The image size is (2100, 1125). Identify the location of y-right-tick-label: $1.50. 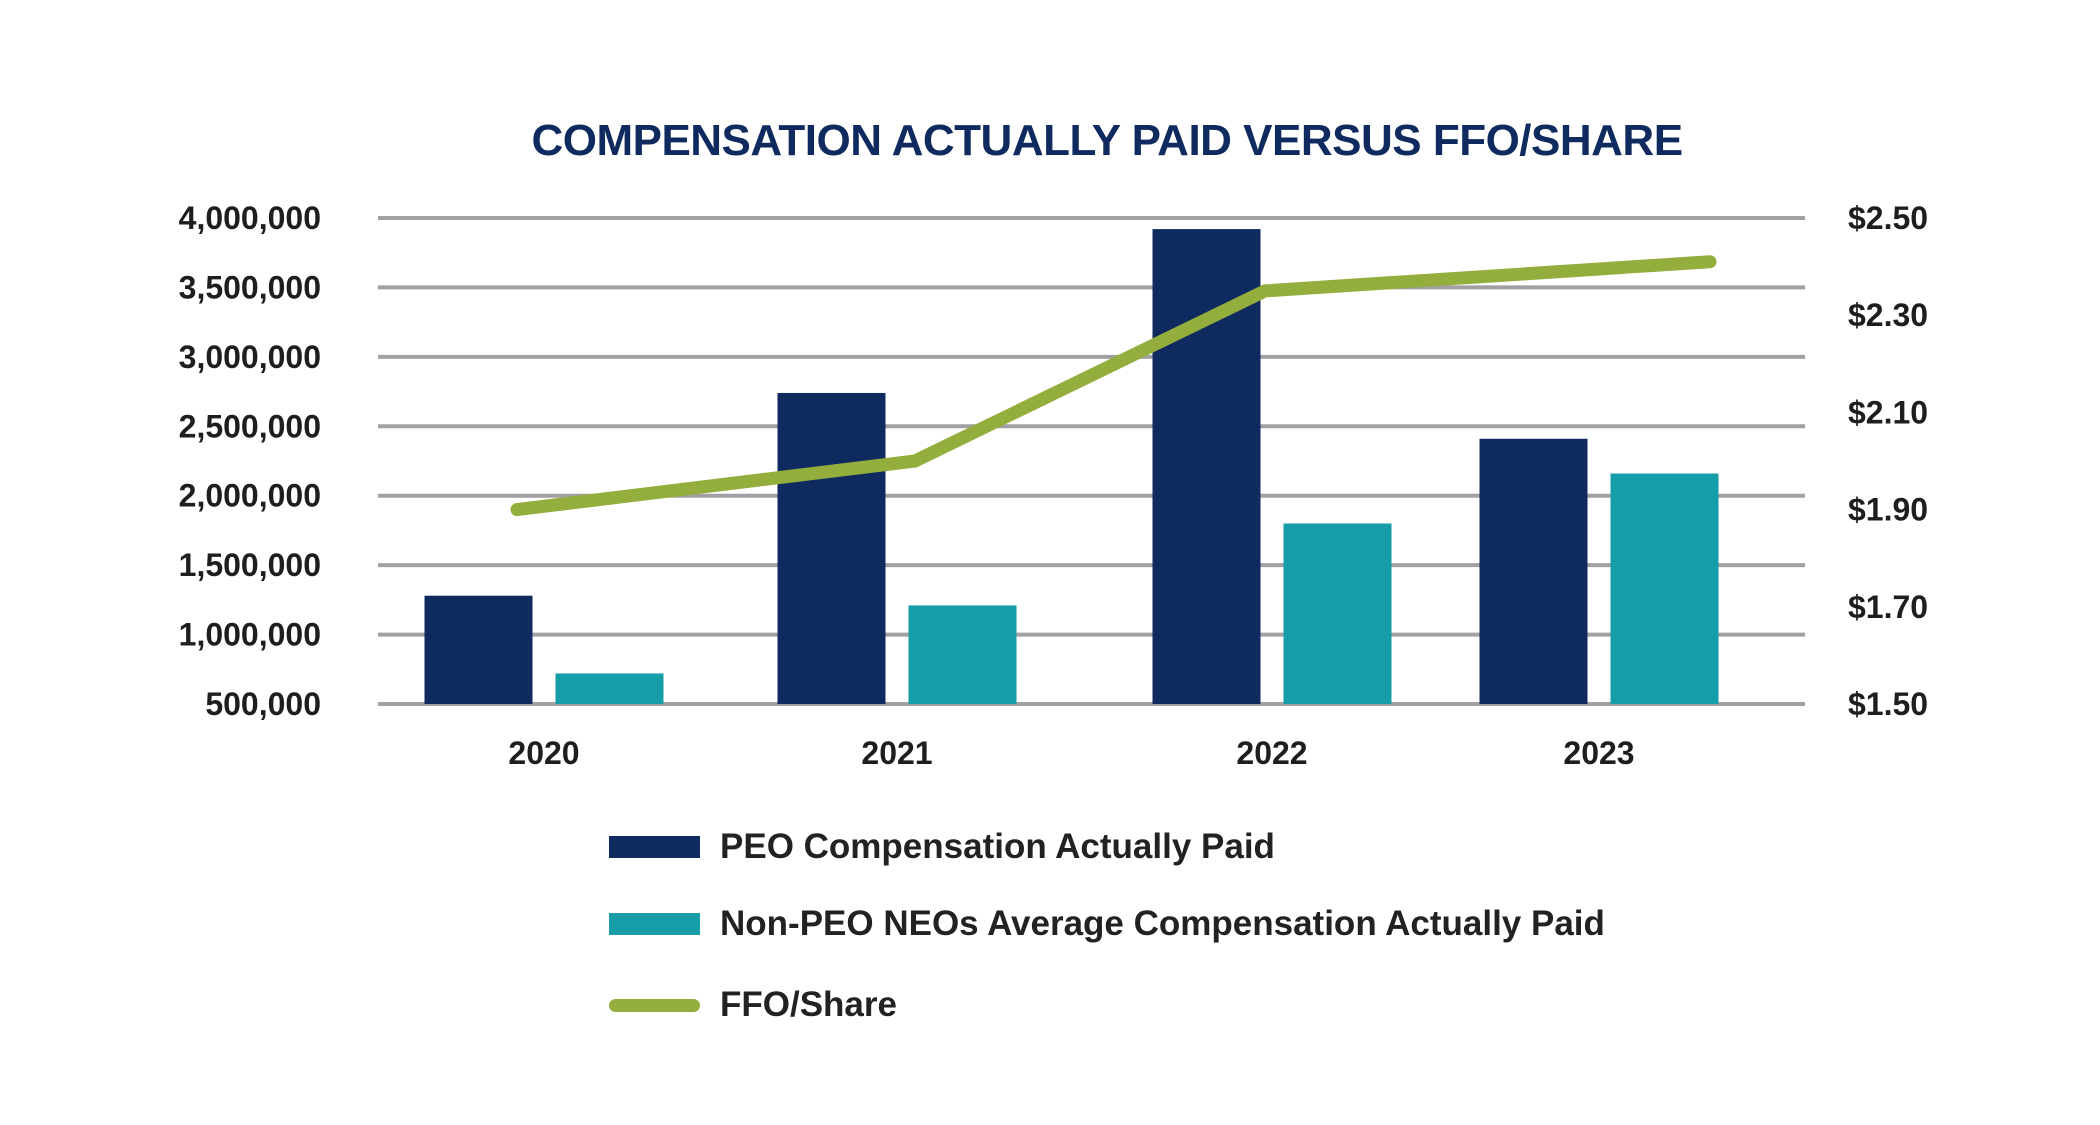
(1888, 704).